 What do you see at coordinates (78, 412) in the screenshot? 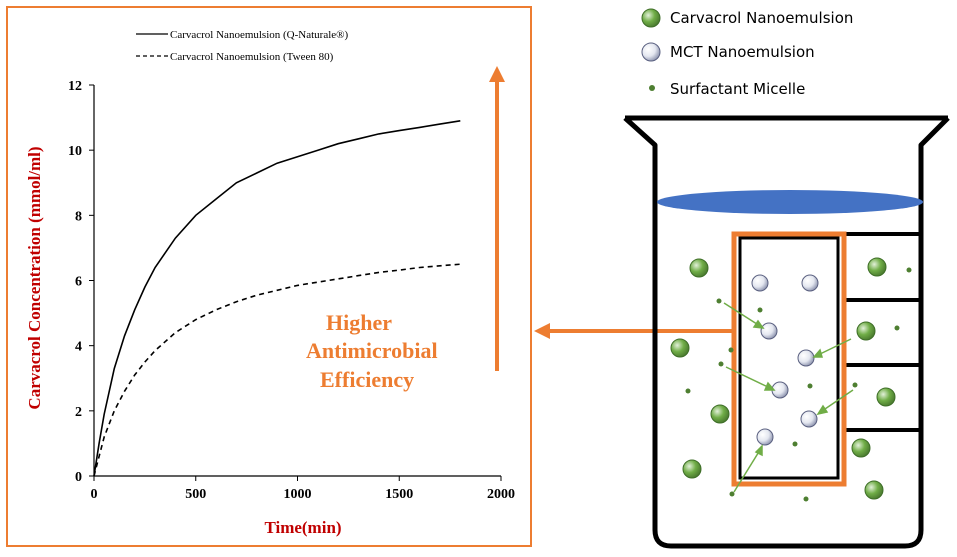
I see `y-tick-label: 2` at bounding box center [78, 412].